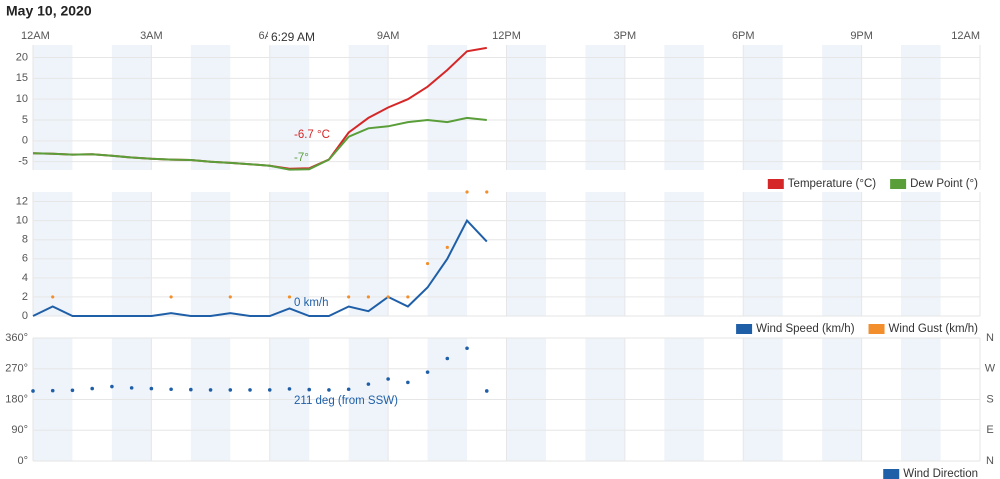 The width and height of the screenshot is (1000, 479). I want to click on y-tick-label: 10, so click(22, 221).